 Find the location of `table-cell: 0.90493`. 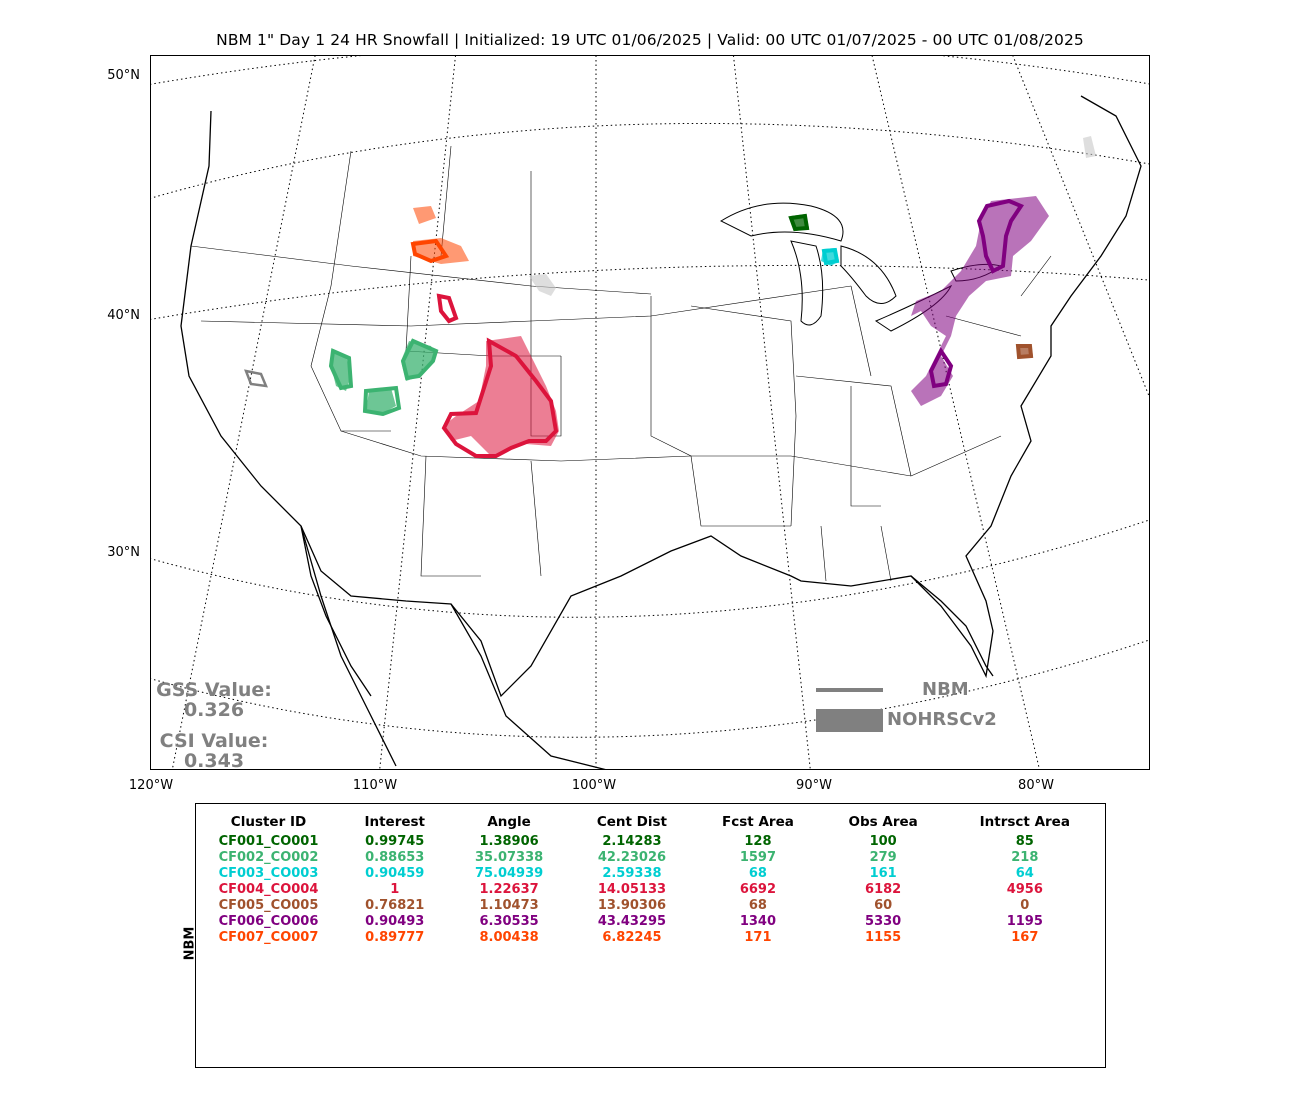

table-cell: 0.90493 is located at coordinates (395, 921).